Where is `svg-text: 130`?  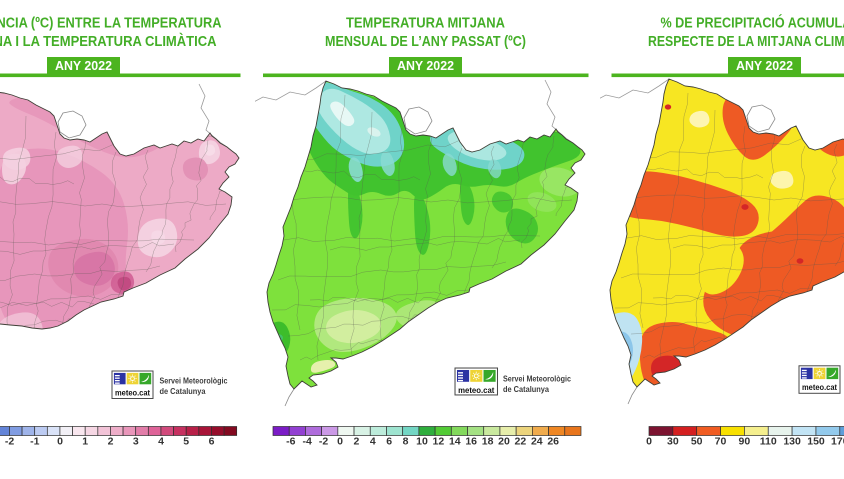
svg-text: 130 is located at coordinates (792, 442).